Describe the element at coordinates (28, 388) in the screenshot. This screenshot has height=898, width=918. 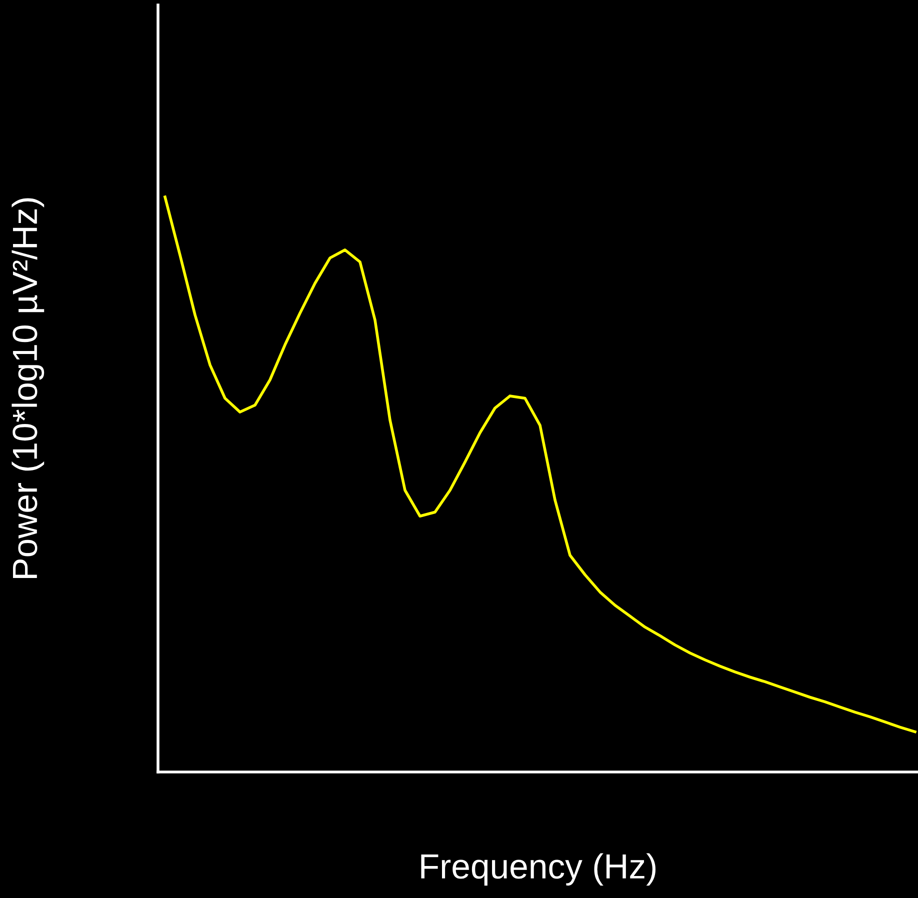
I see `y-axis-title: Power (10*log10 µV²/Hz)` at that location.